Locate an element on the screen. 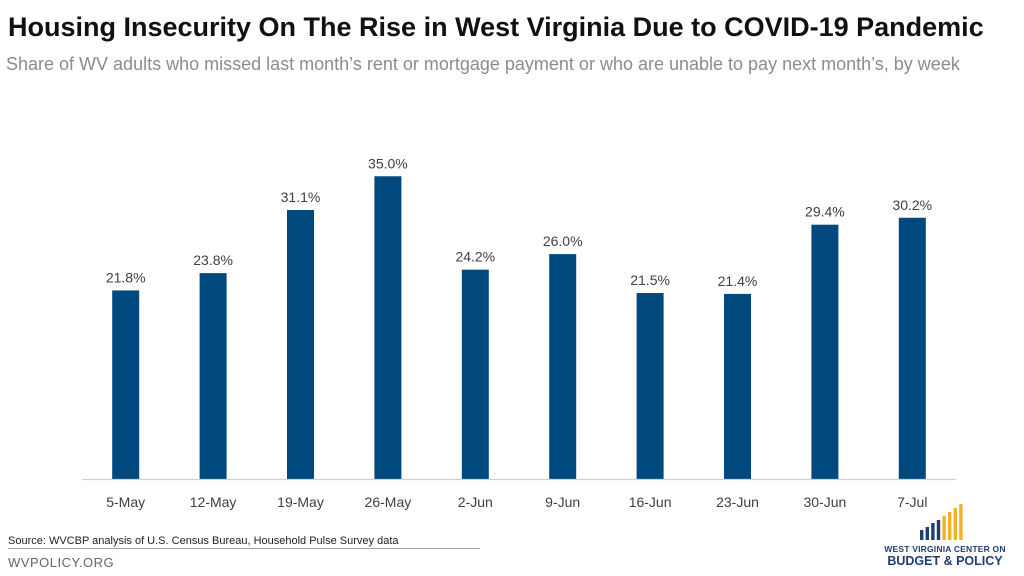  x-tick-label-26-May: 26-May is located at coordinates (388, 502).